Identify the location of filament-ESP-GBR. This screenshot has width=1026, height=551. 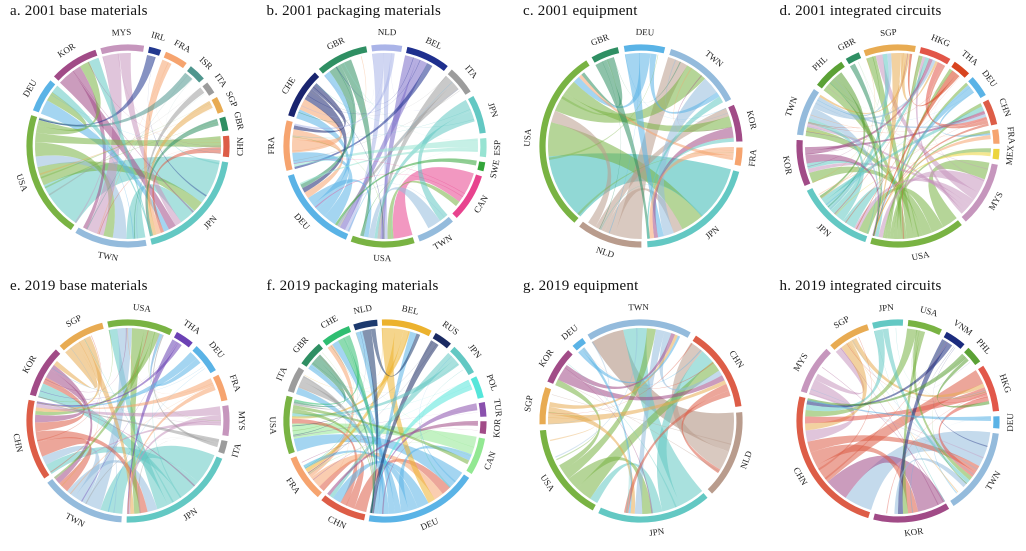
(410, 101).